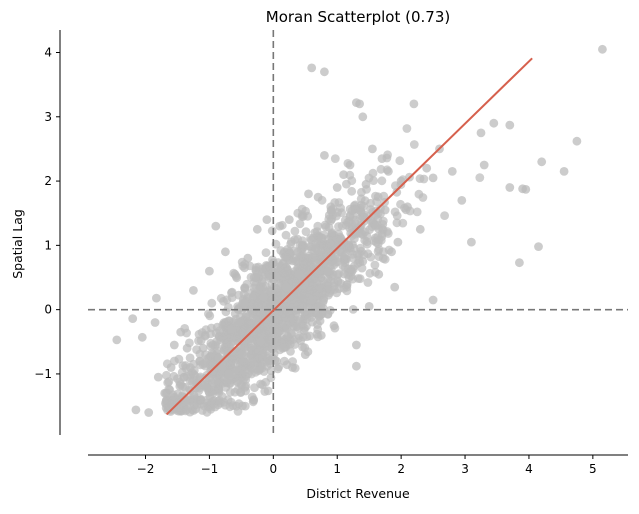  I want to click on x-tick-label: 3, so click(465, 469).